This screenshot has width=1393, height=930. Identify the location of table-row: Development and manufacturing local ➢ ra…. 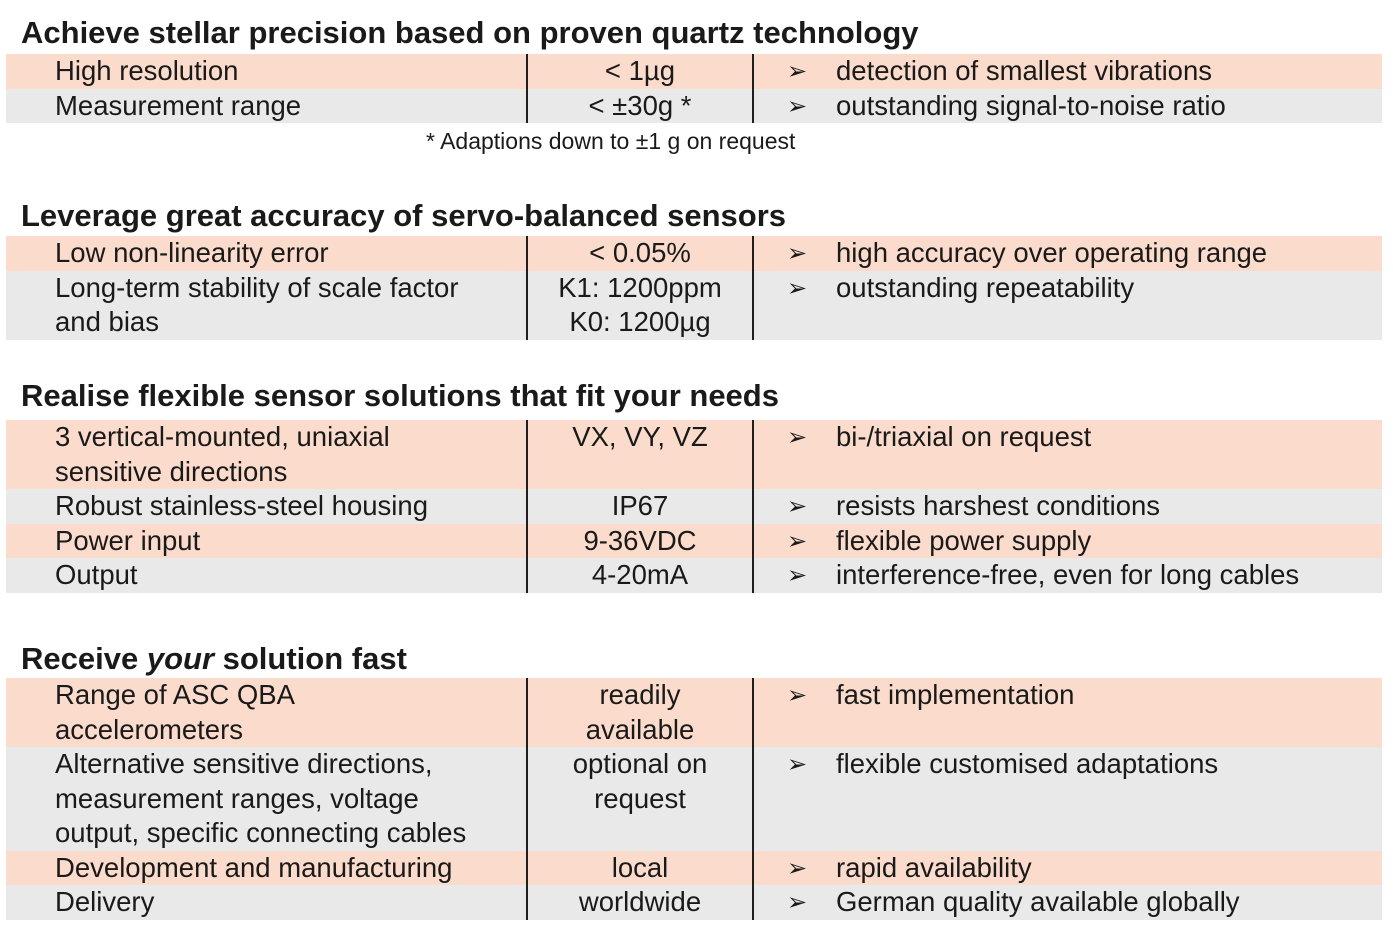
(694, 868).